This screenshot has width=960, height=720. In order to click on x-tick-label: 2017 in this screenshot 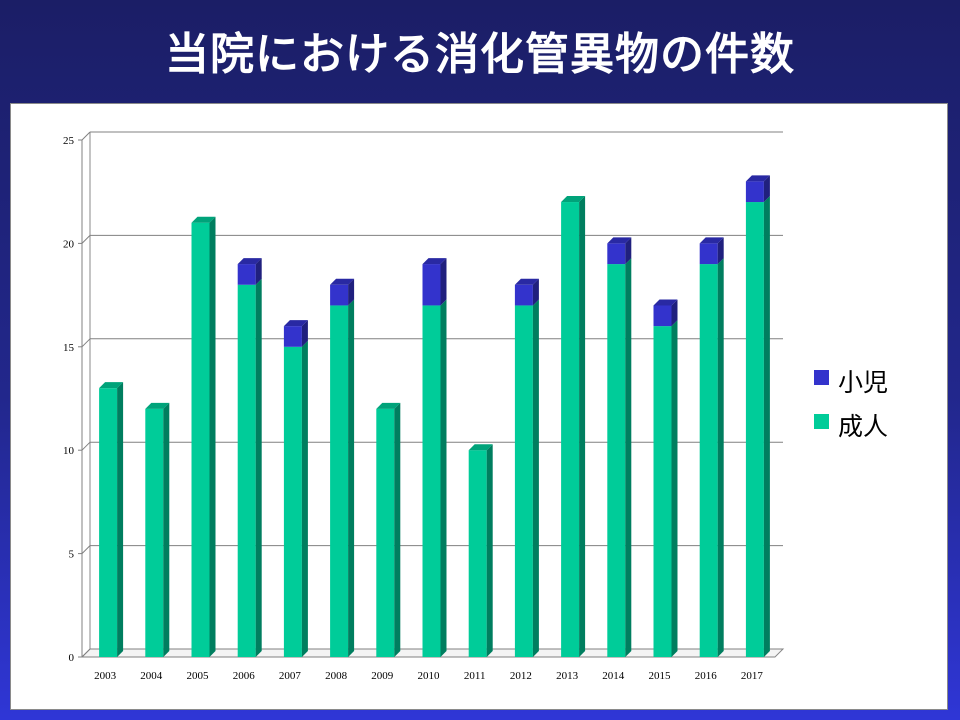, I will do `click(752, 676)`.